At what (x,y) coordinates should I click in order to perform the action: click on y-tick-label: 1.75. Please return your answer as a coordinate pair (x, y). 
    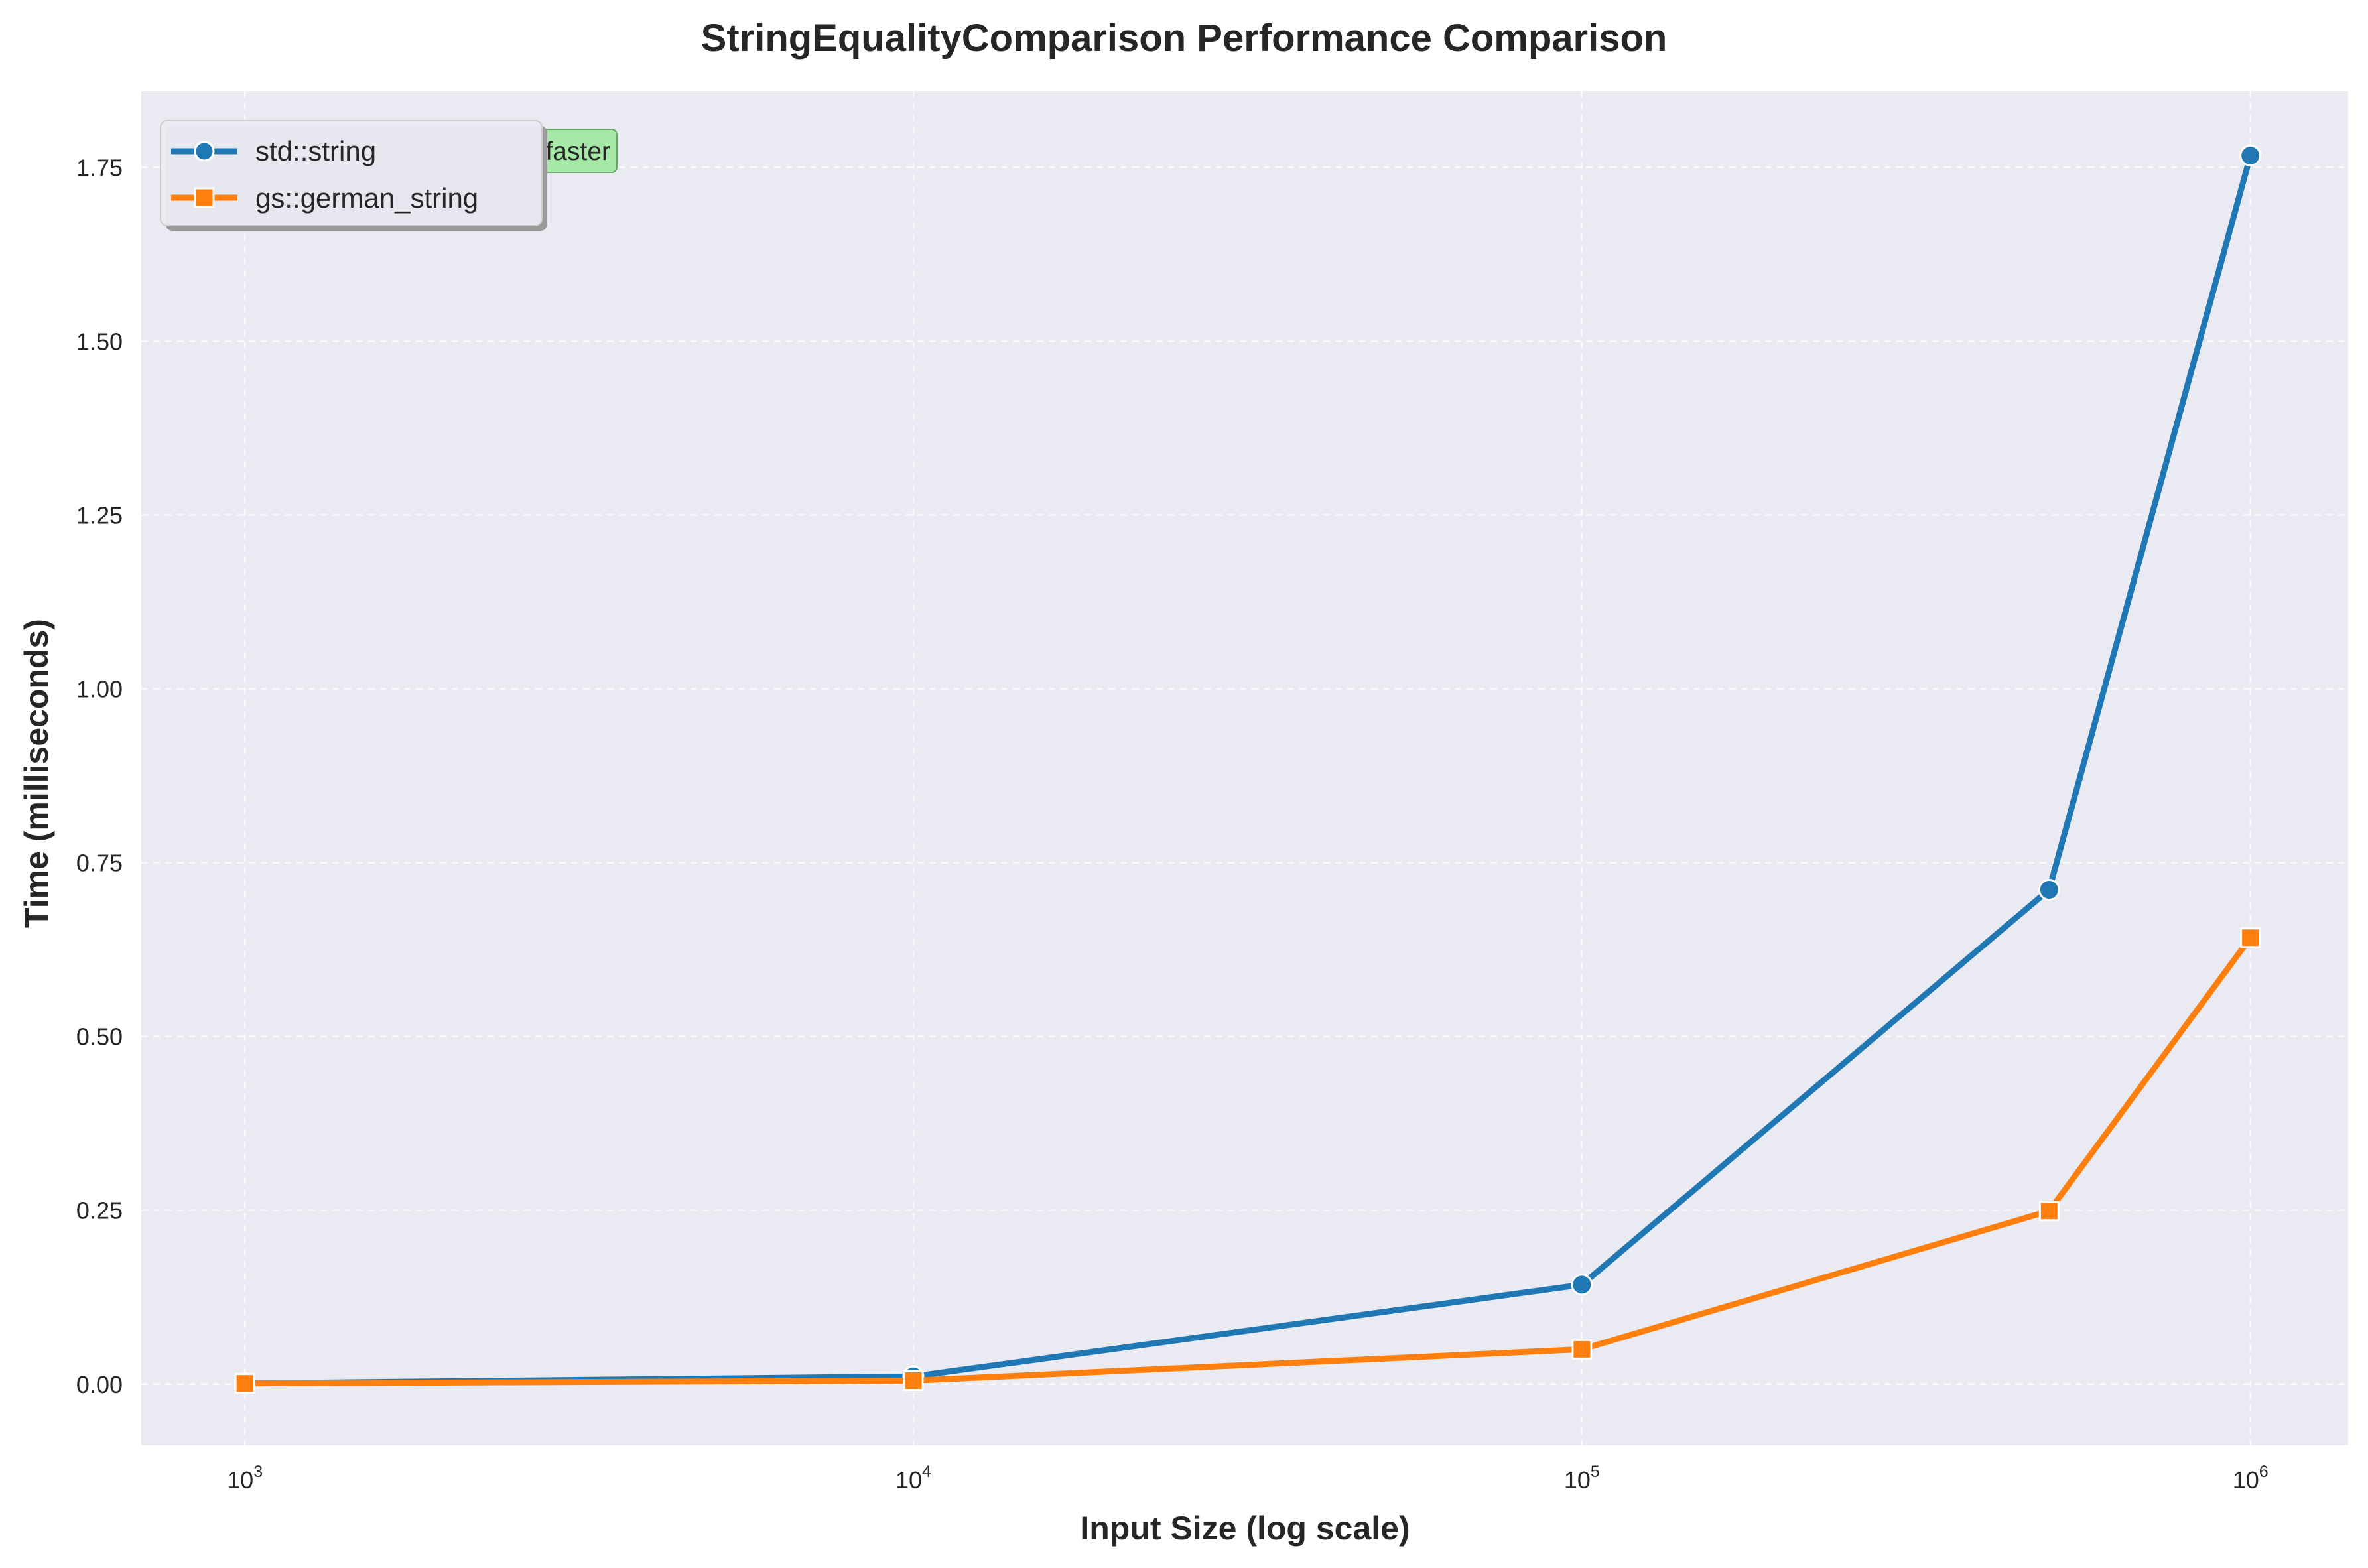
    Looking at the image, I should click on (99, 167).